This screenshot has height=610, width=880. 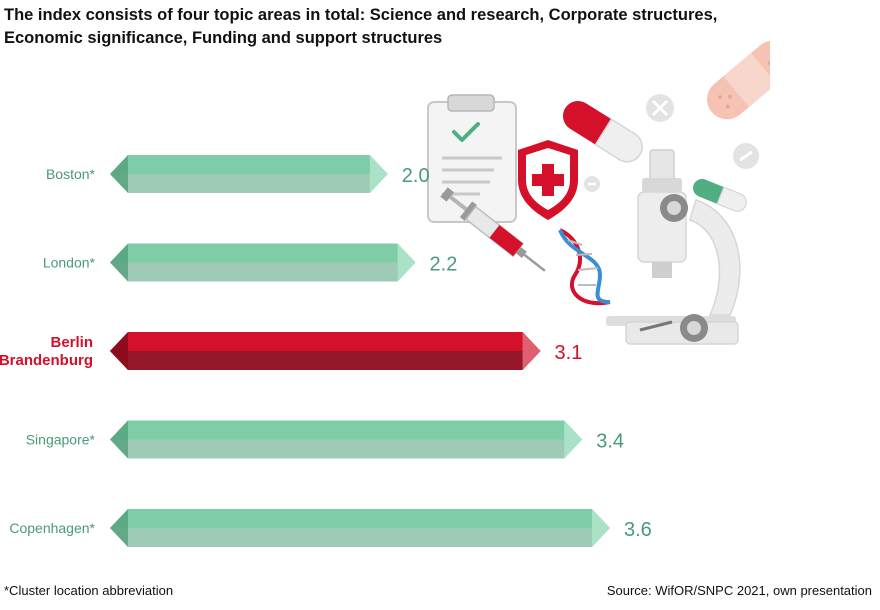 I want to click on value-label: 3.1, so click(x=569, y=353).